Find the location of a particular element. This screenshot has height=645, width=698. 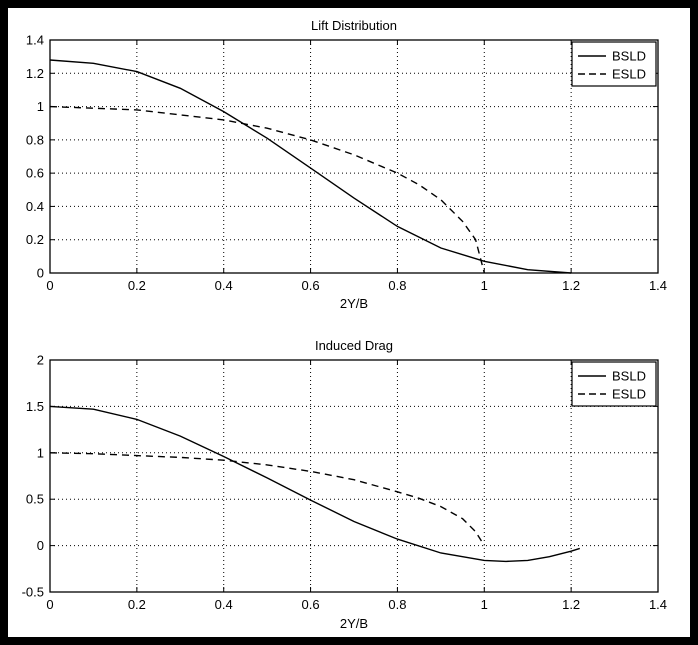

lift-xtick-label: 0 is located at coordinates (49, 285).